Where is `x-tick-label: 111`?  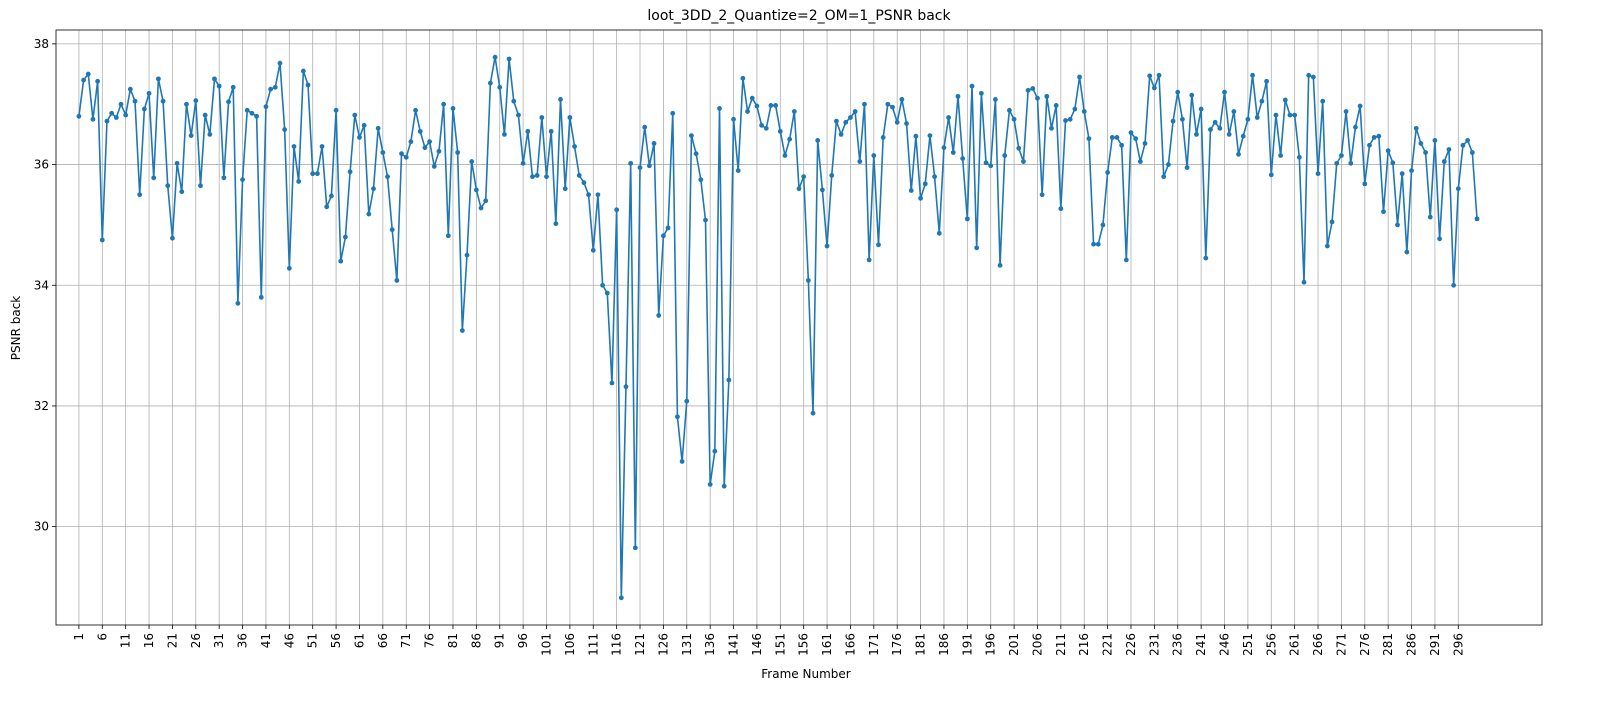 x-tick-label: 111 is located at coordinates (593, 644).